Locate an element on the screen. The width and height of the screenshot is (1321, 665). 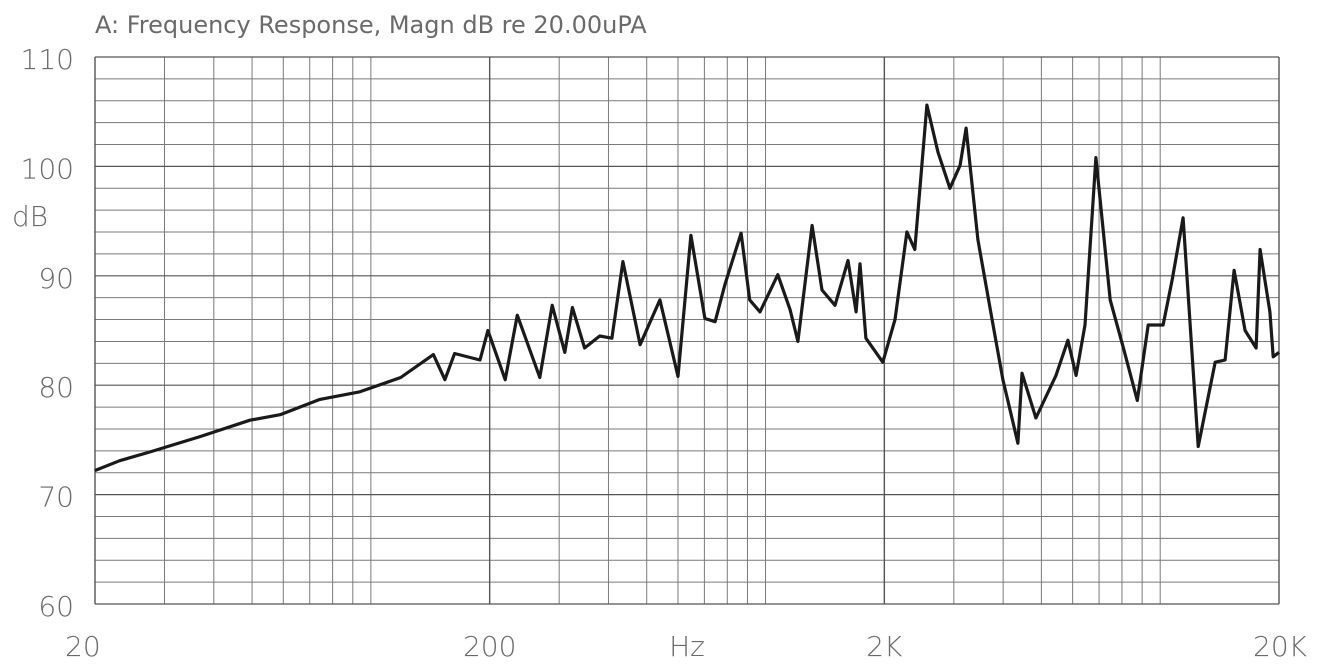
x-tick-label: 2K is located at coordinates (884, 646).